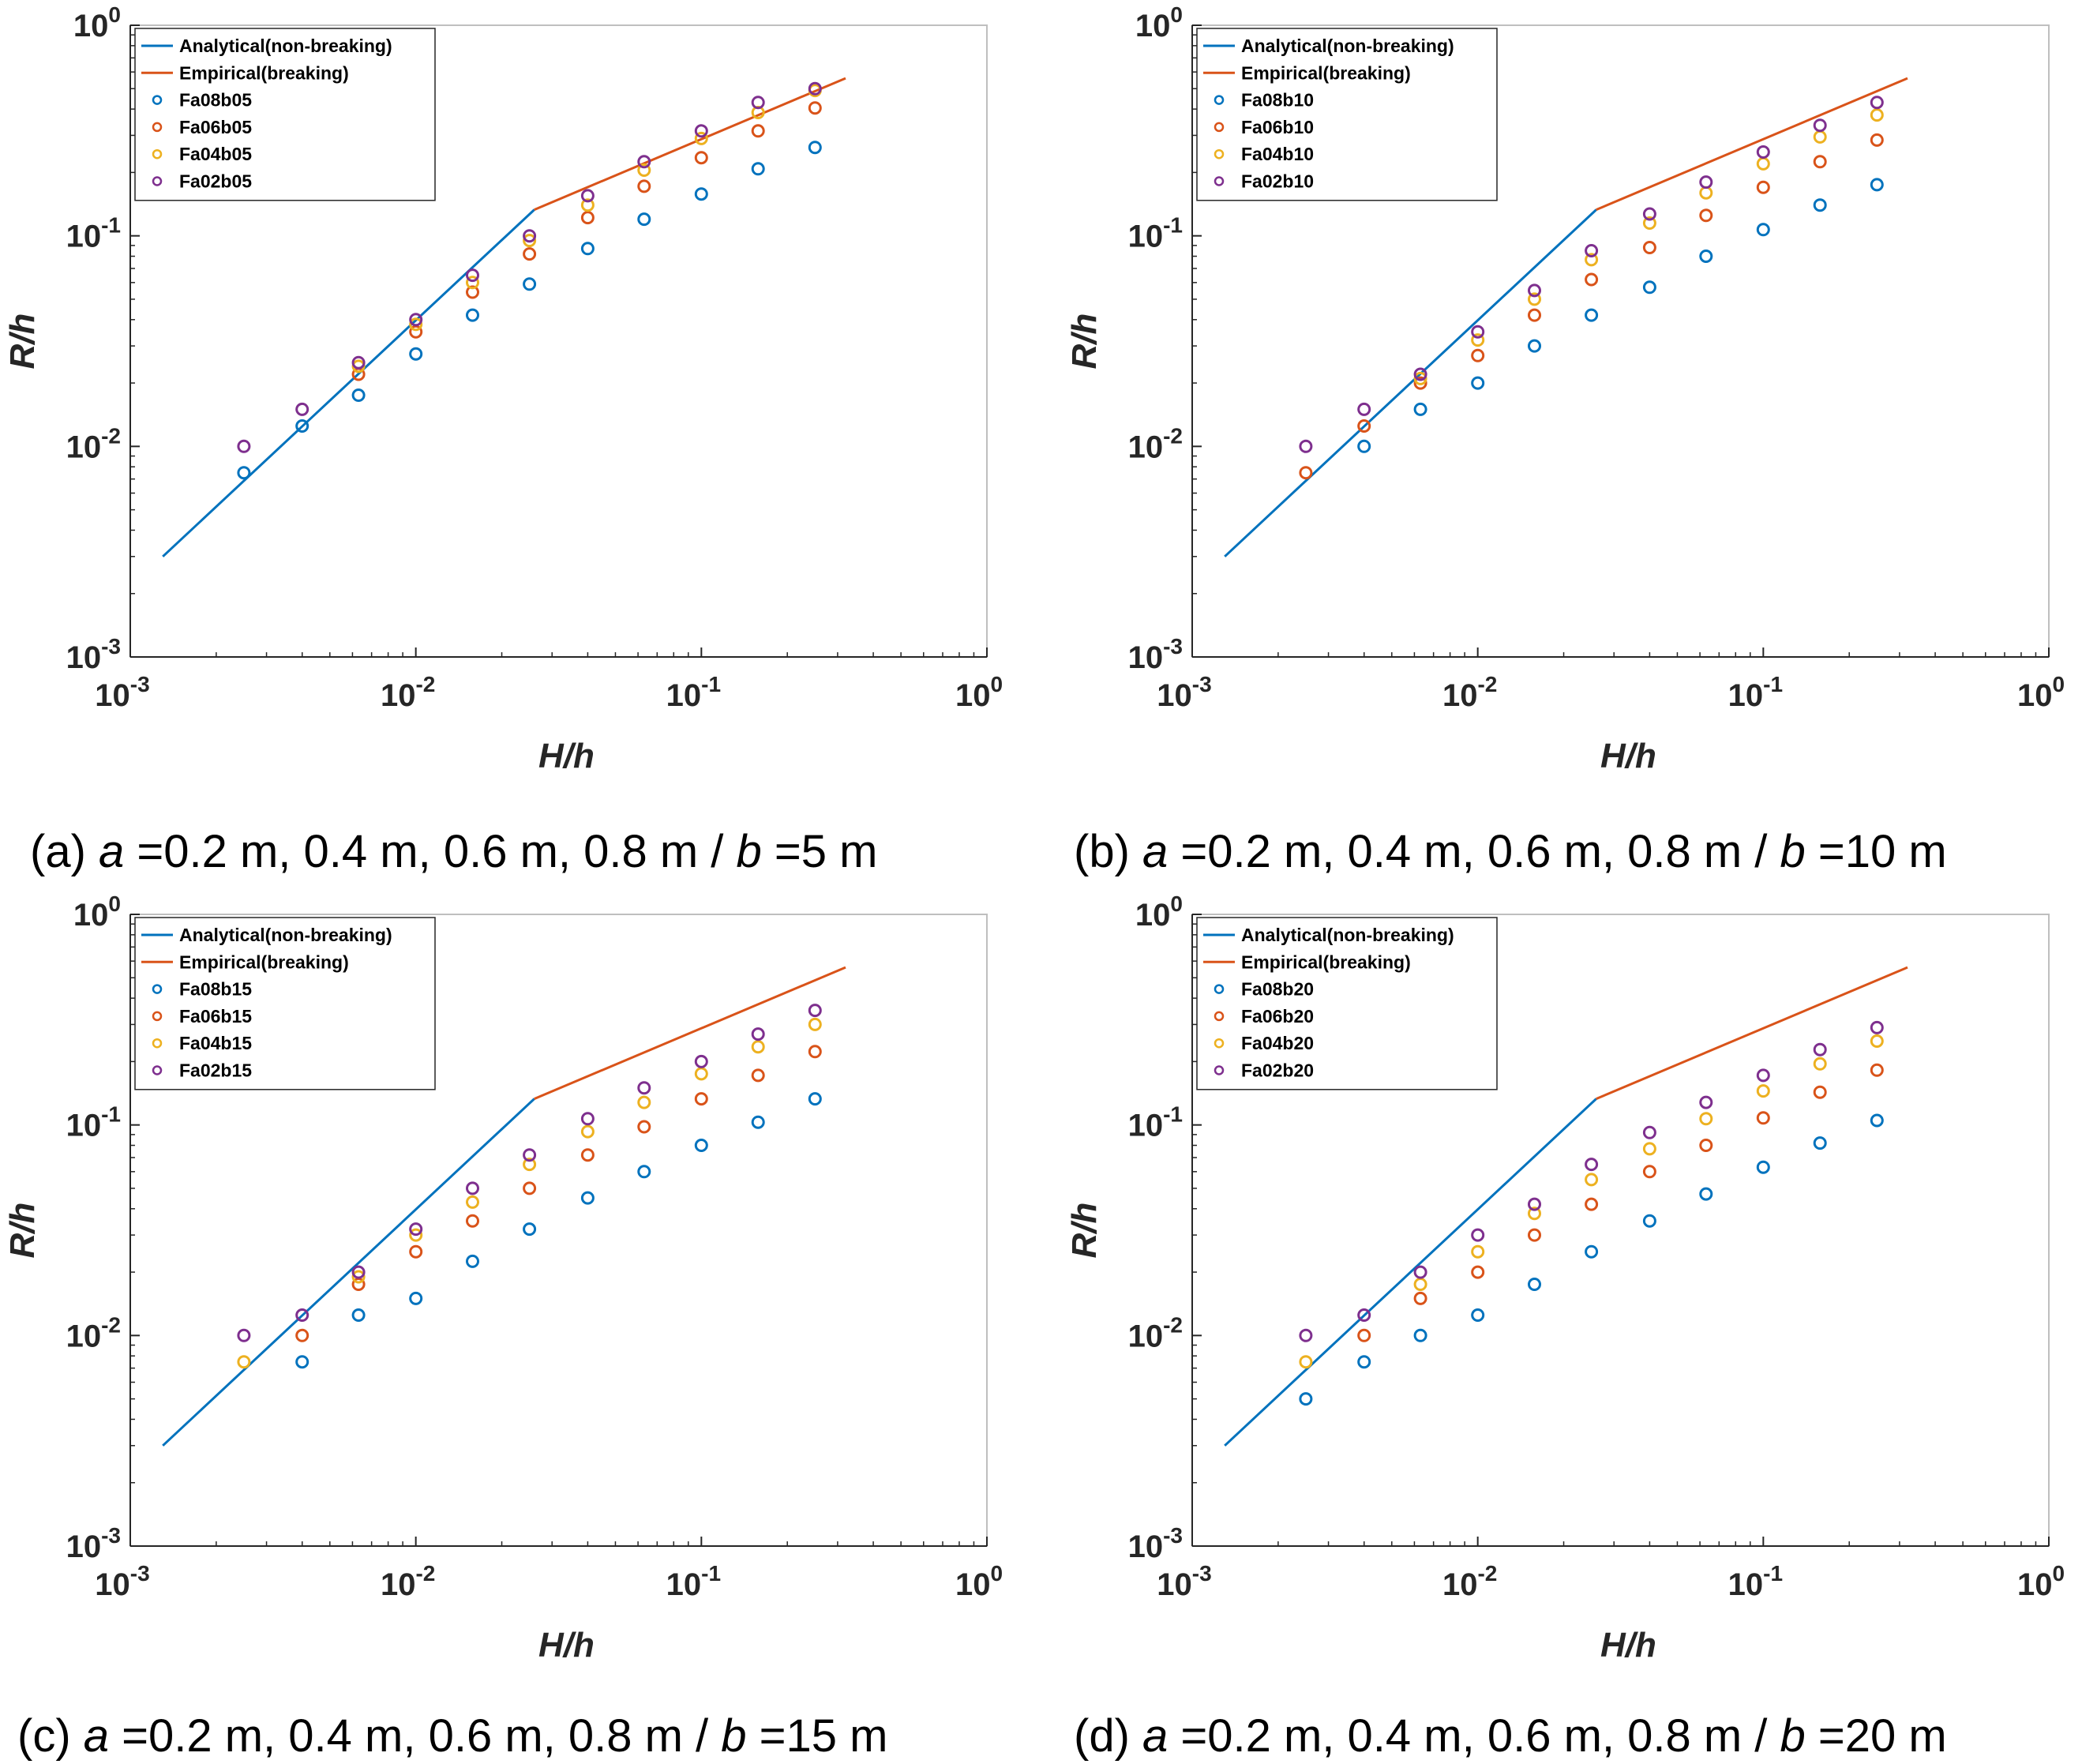 Image resolution: width=2082 pixels, height=1764 pixels. Describe the element at coordinates (1326, 72) in the screenshot. I see `legend-entry: Empirical(breaking)` at that location.